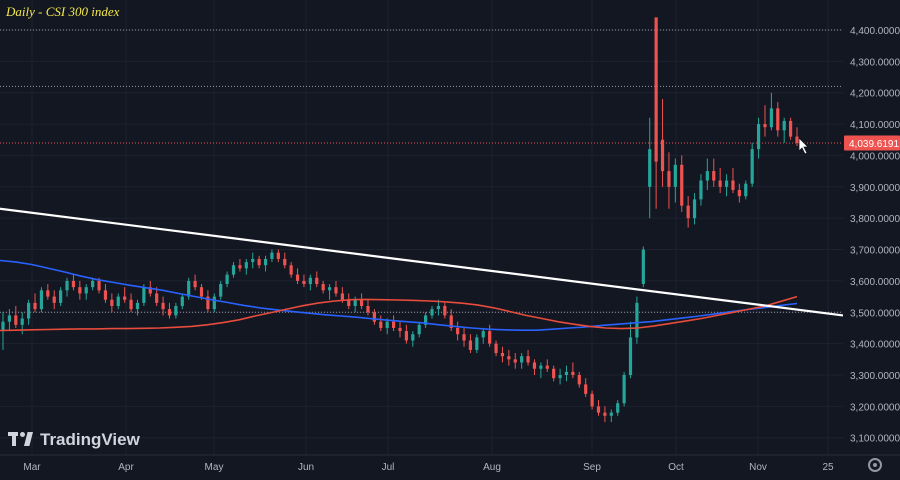  Describe the element at coordinates (63, 11) in the screenshot. I see `chart-title: Daily - CSI 300 index` at that location.